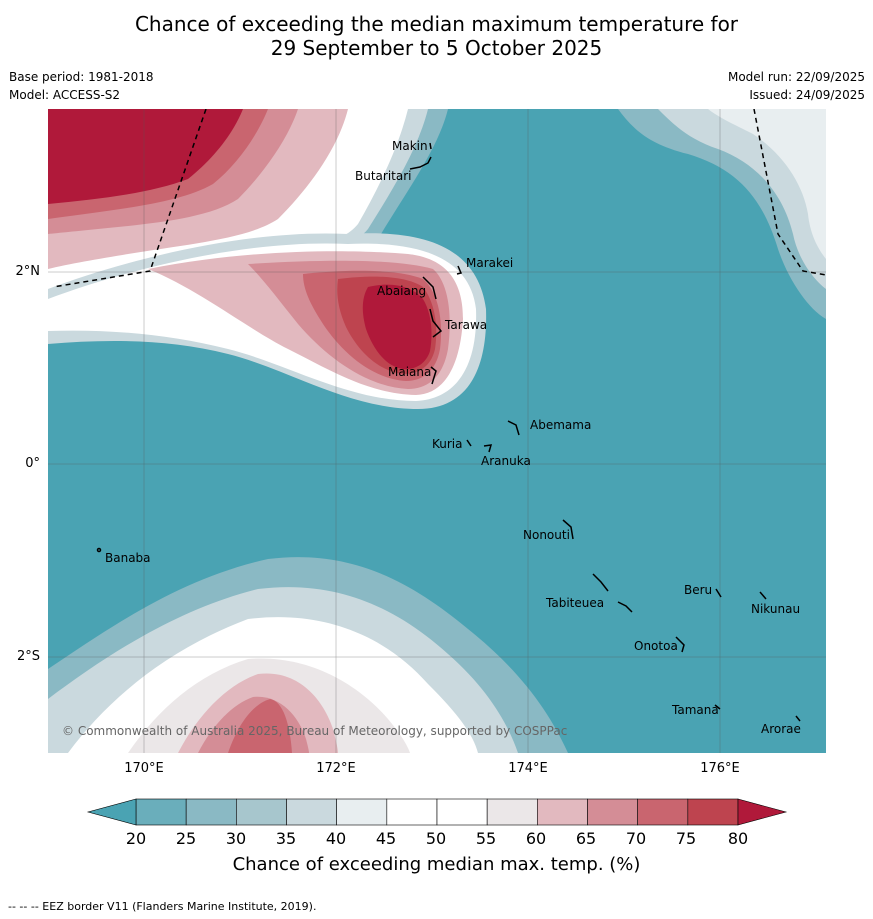 The image size is (873, 919). I want to click on island-label: Maiana, so click(410, 372).